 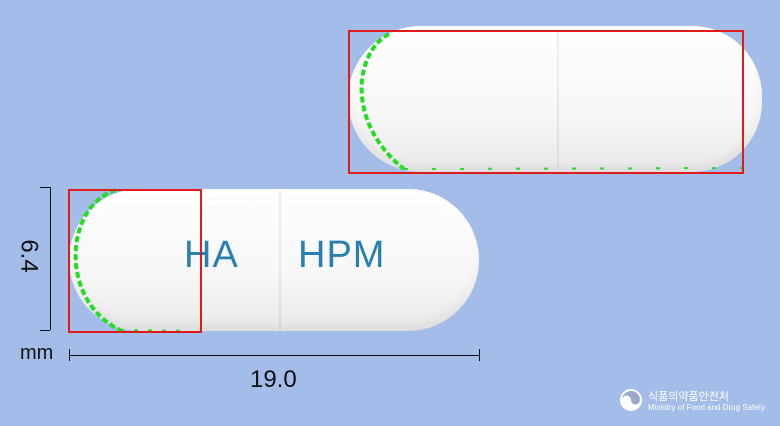 What do you see at coordinates (479, 355) in the screenshot?
I see `length-tick-right` at bounding box center [479, 355].